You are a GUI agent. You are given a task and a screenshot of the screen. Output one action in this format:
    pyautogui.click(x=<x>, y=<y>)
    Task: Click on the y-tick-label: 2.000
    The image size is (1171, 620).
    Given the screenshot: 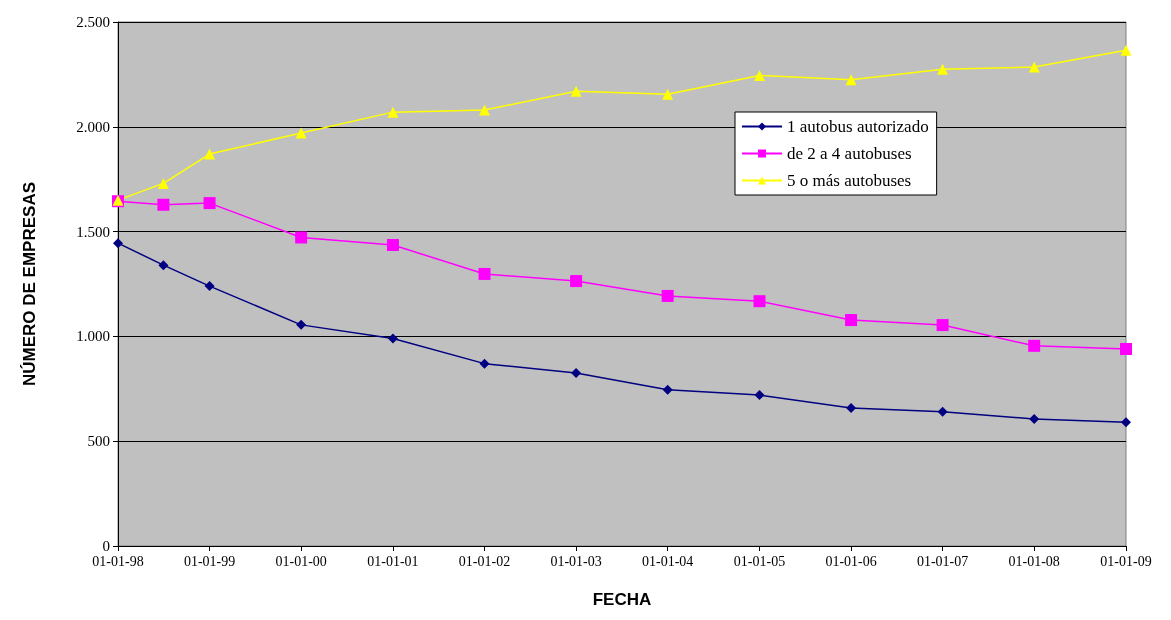 What is the action you would take?
    pyautogui.click(x=93, y=126)
    